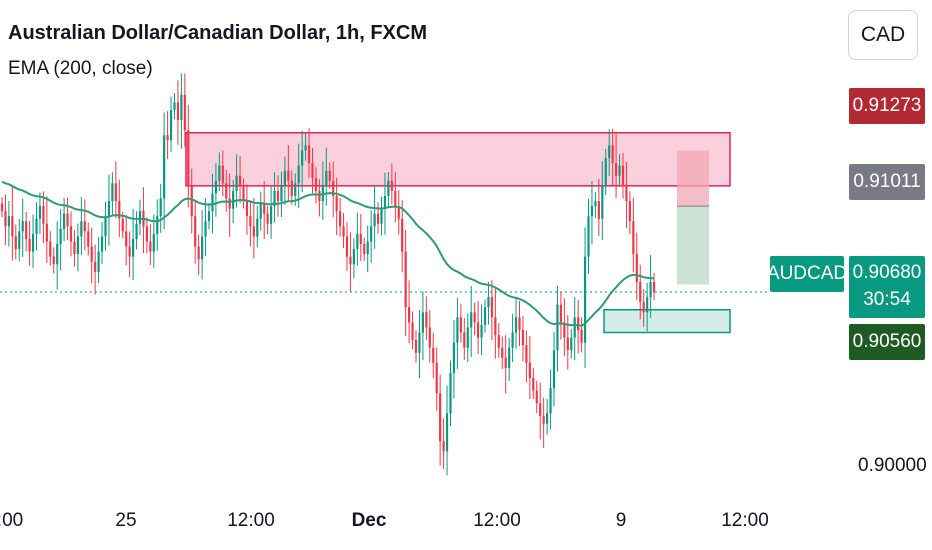 The width and height of the screenshot is (932, 550). I want to click on bar-countdown: 30:54, so click(887, 299).